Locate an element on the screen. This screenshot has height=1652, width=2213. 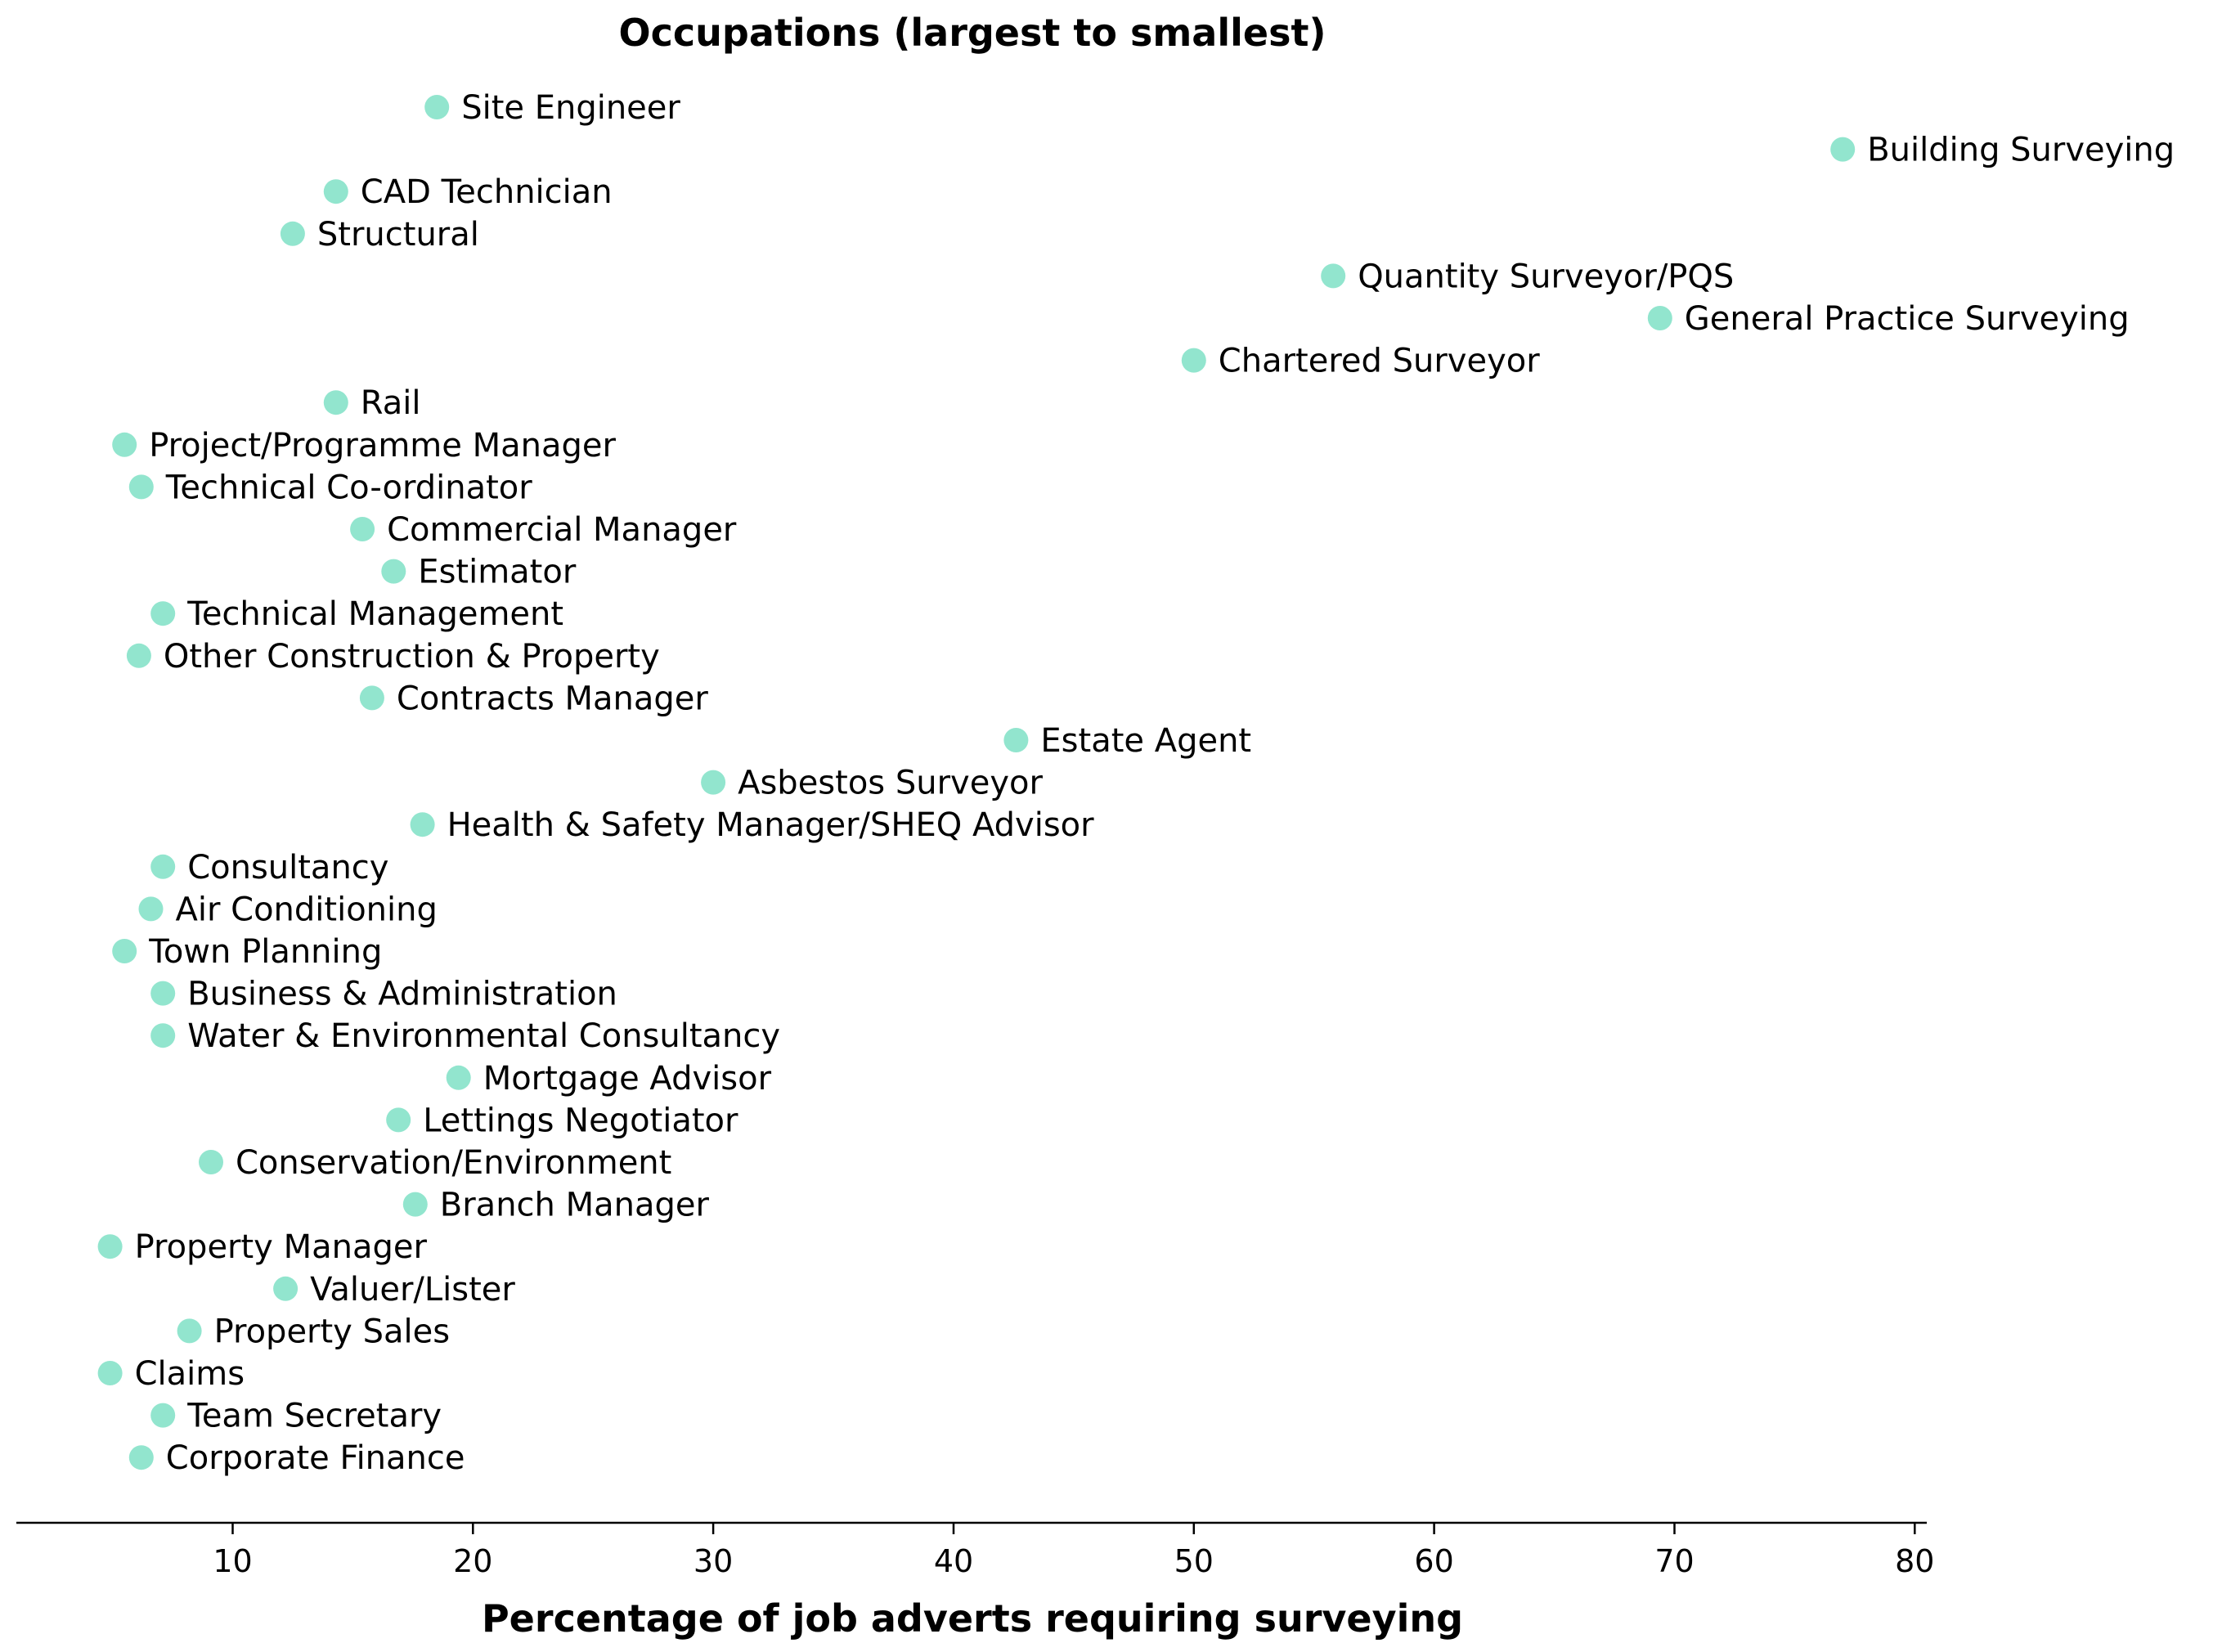
data-point-label: Consultancy is located at coordinates (287, 868).